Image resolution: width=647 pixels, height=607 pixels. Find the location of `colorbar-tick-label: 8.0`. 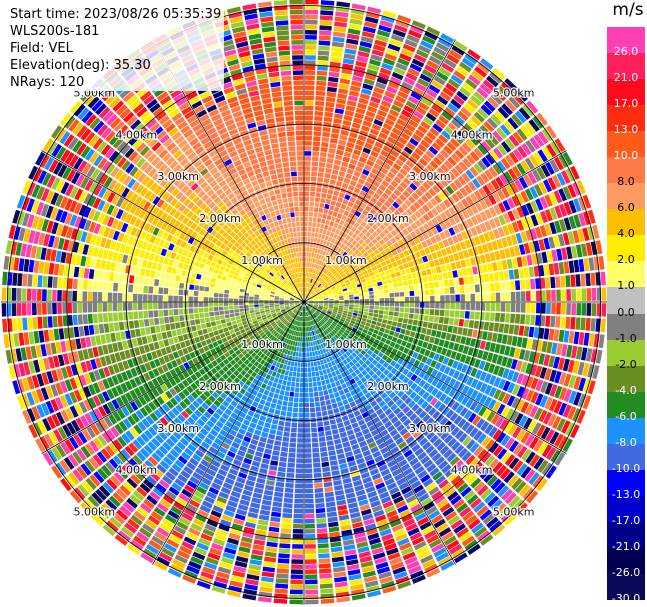

colorbar-tick-label: 8.0 is located at coordinates (626, 182).